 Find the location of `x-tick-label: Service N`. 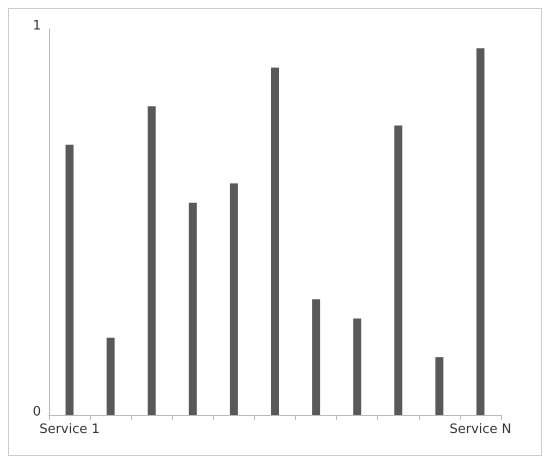

x-tick-label: Service N is located at coordinates (481, 429).